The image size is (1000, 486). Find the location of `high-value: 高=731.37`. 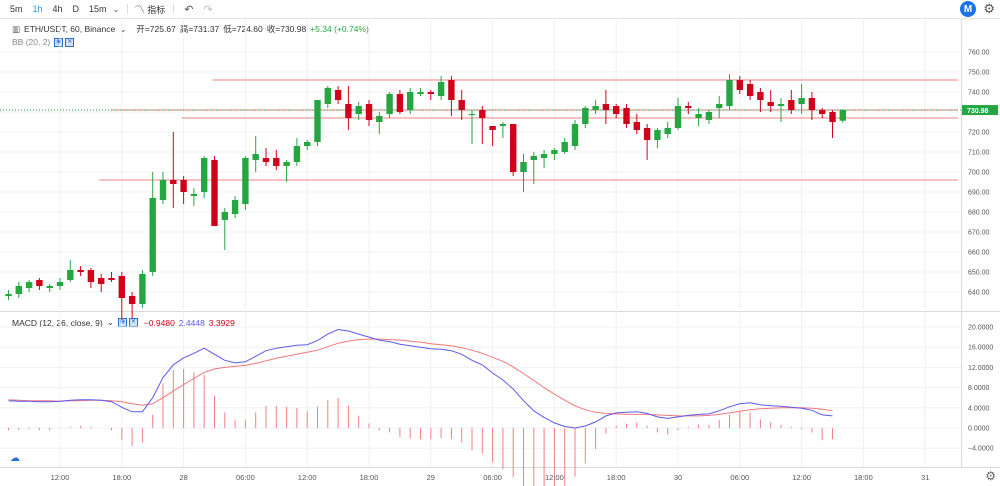

high-value: 高=731.37 is located at coordinates (199, 29).